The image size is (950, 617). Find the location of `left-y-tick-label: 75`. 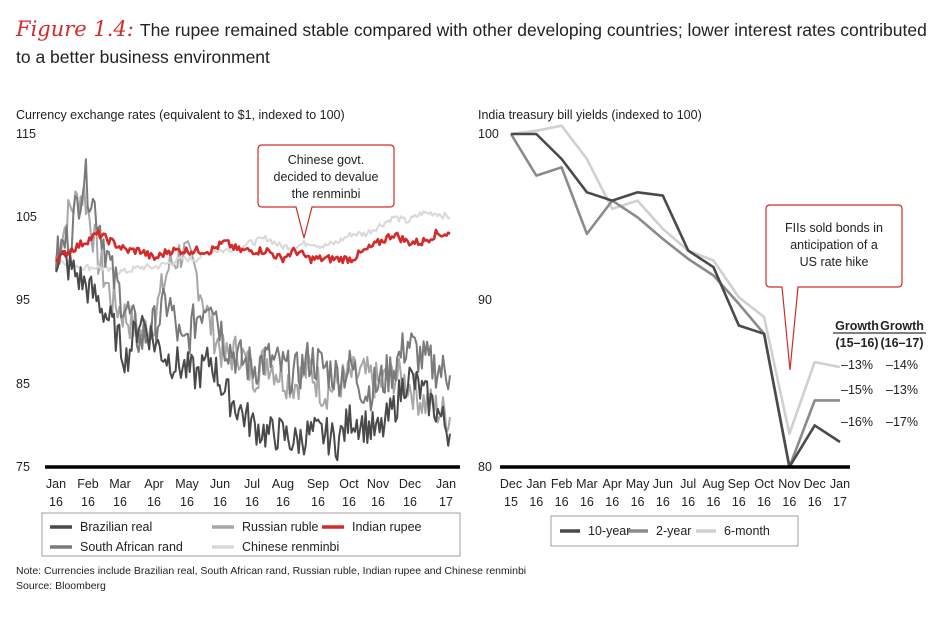

left-y-tick-label: 75 is located at coordinates (23, 467).